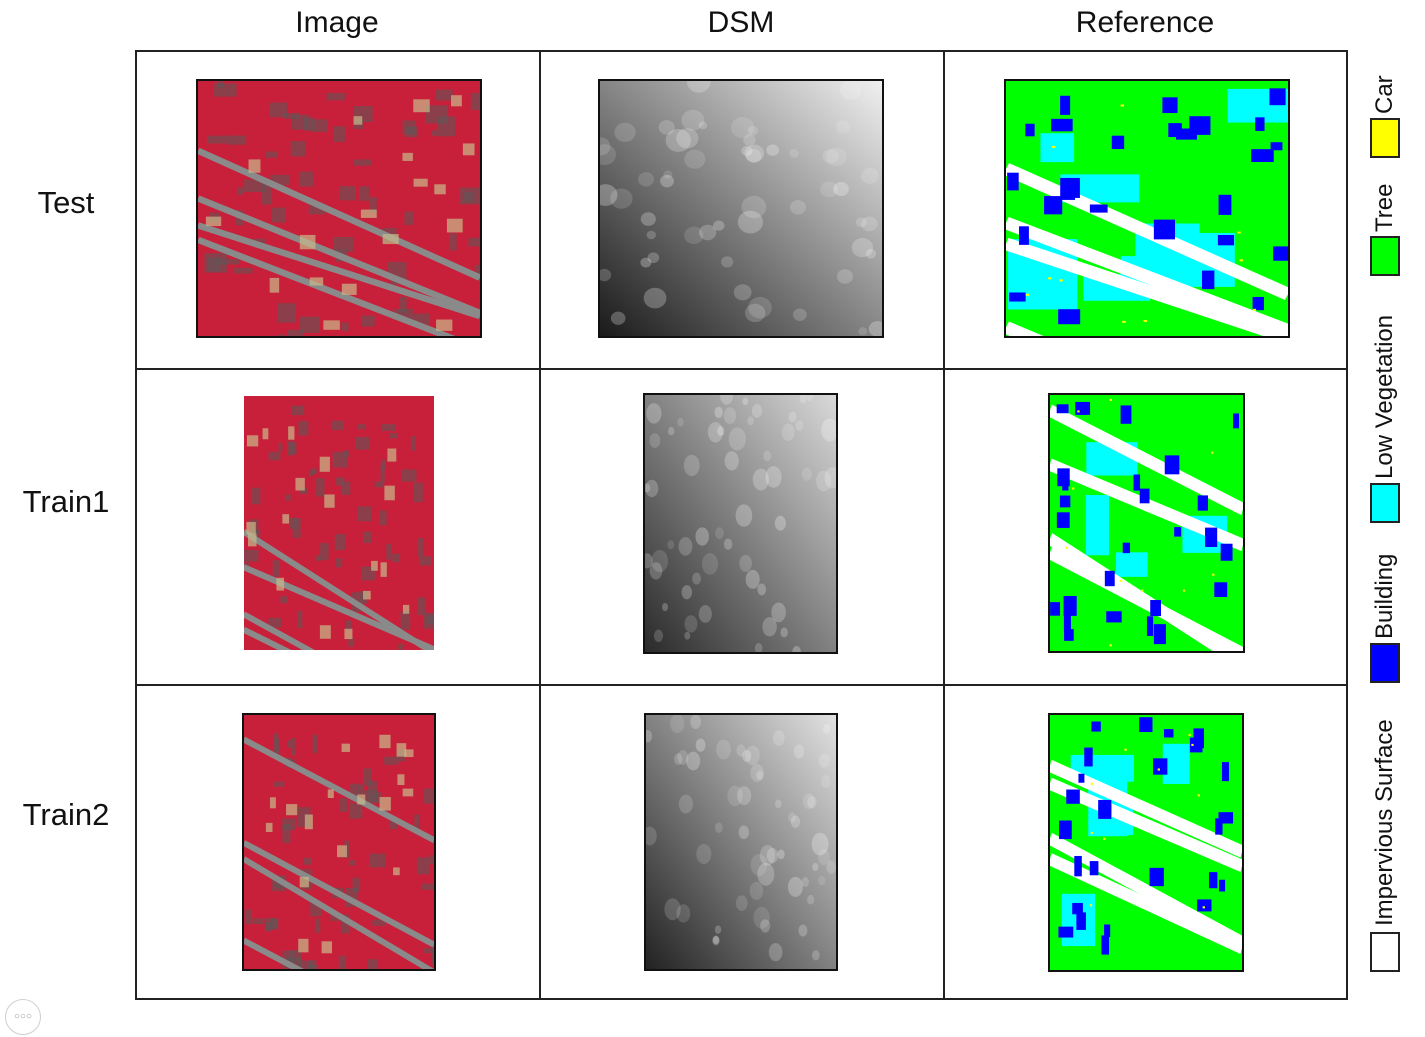 This screenshot has width=1425, height=1037. Describe the element at coordinates (339, 523) in the screenshot. I see `train1-image-thumbnail` at that location.